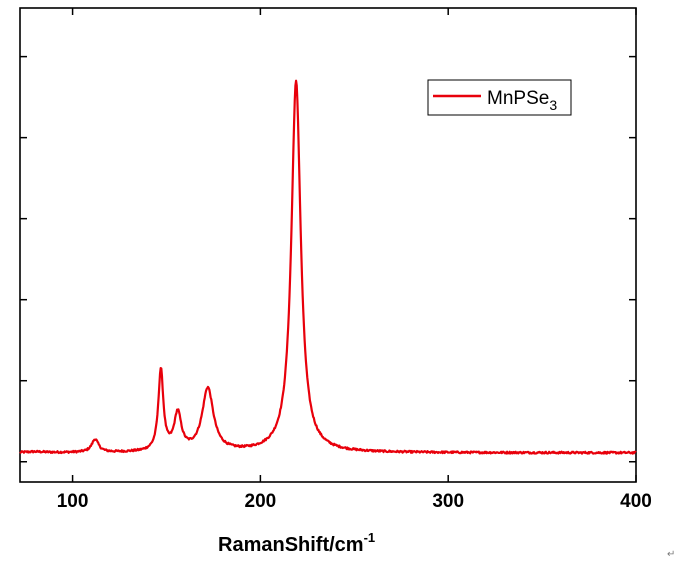 The image size is (681, 567). I want to click on x-tick-label: 400, so click(636, 501).